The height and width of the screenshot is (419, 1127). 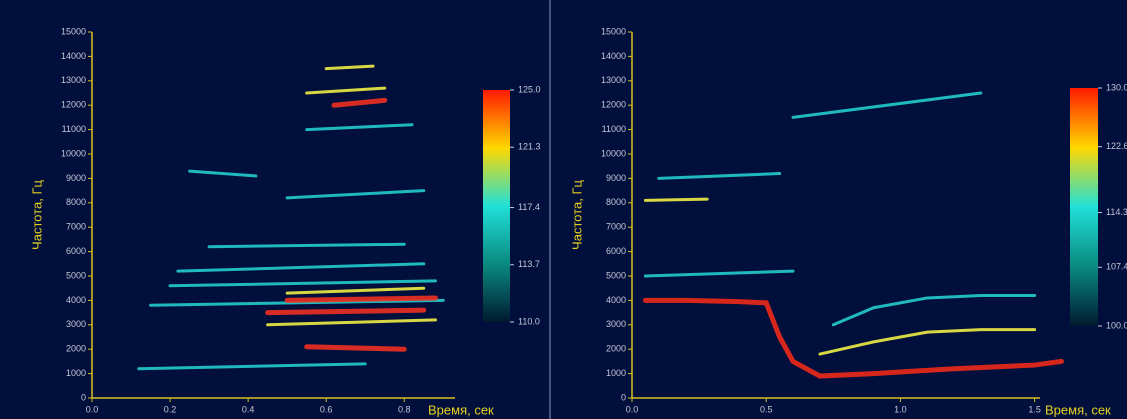 I want to click on colorbar-tick-label: 110.0, so click(x=529, y=321).